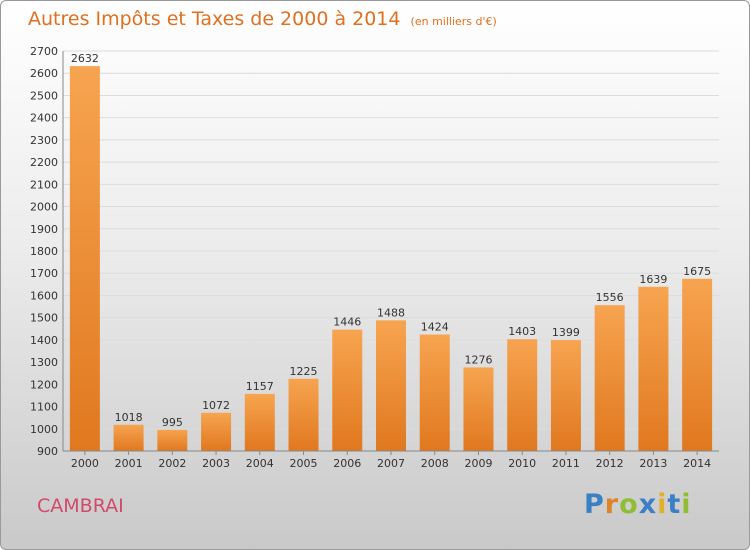  I want to click on x-tick-label: 2004, so click(260, 463).